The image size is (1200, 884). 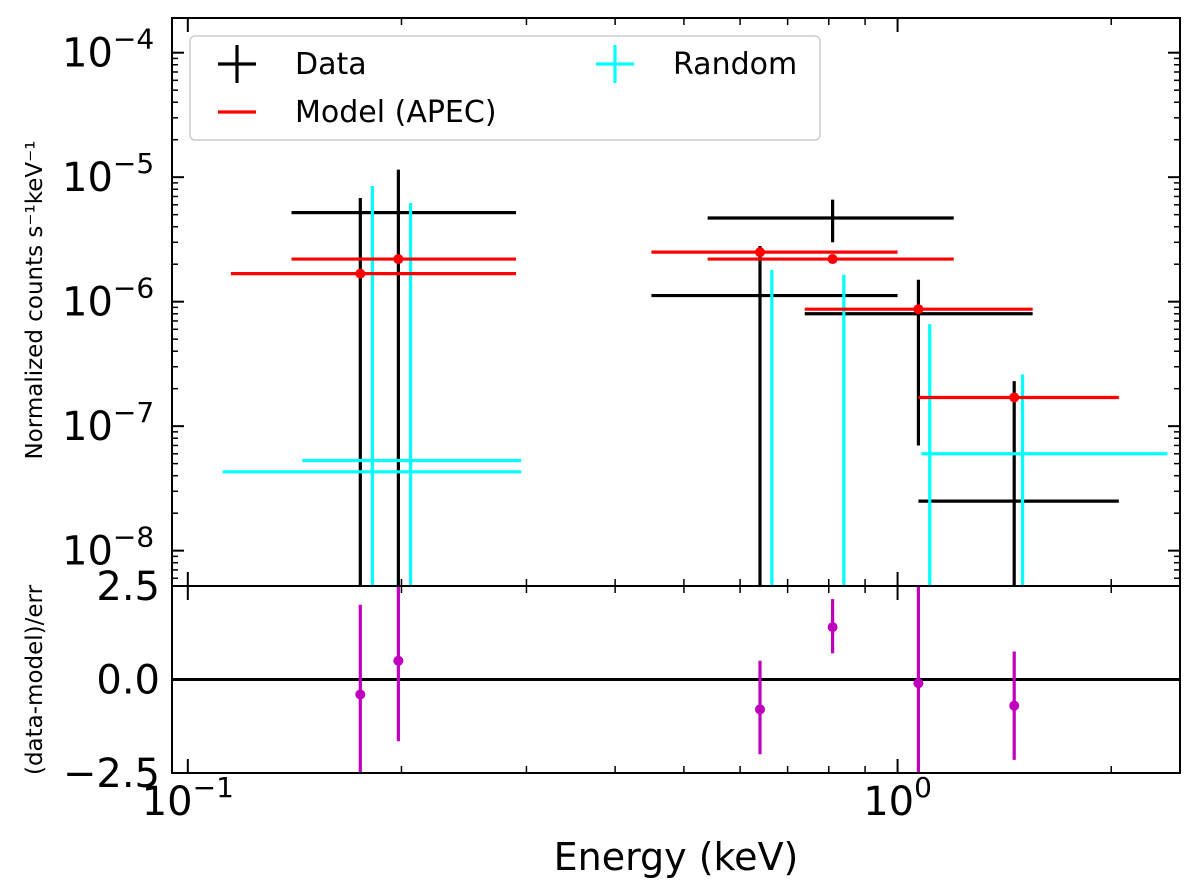 I want to click on legend-box, so click(x=505, y=88).